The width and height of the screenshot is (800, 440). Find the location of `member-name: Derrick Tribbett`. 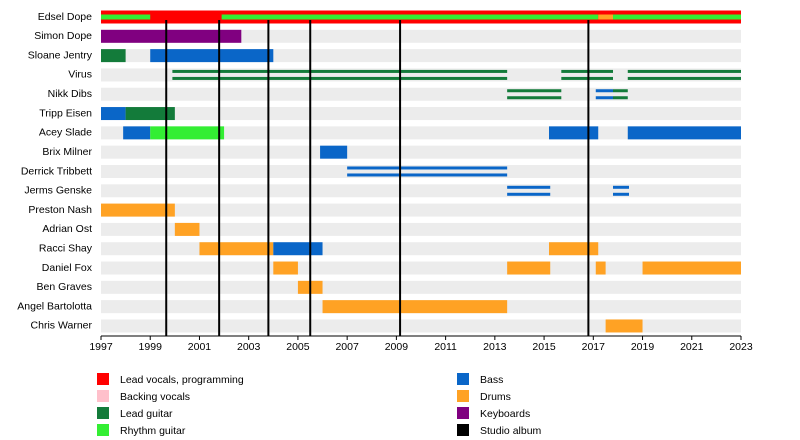

member-name: Derrick Tribbett is located at coordinates (56, 171).